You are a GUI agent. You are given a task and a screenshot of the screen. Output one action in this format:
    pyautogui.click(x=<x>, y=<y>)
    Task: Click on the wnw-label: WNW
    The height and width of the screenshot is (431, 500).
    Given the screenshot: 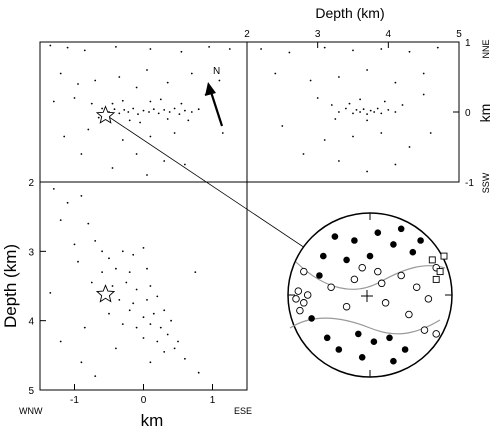 What is the action you would take?
    pyautogui.click(x=31, y=411)
    